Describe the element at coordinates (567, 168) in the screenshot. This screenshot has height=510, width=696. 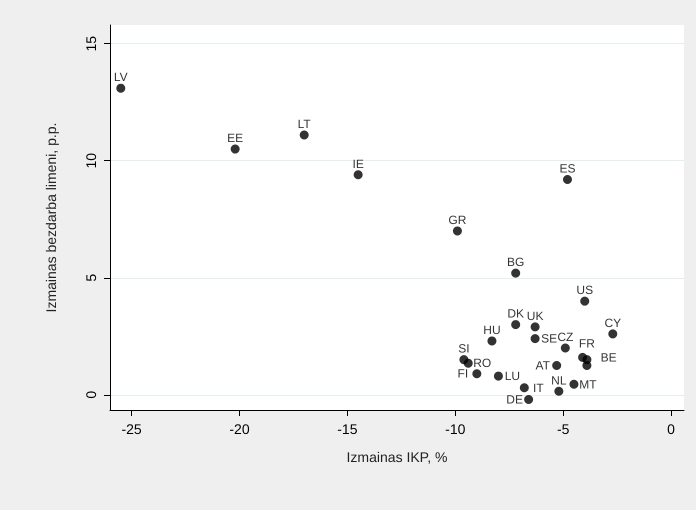
I see `data-label: ES` at that location.